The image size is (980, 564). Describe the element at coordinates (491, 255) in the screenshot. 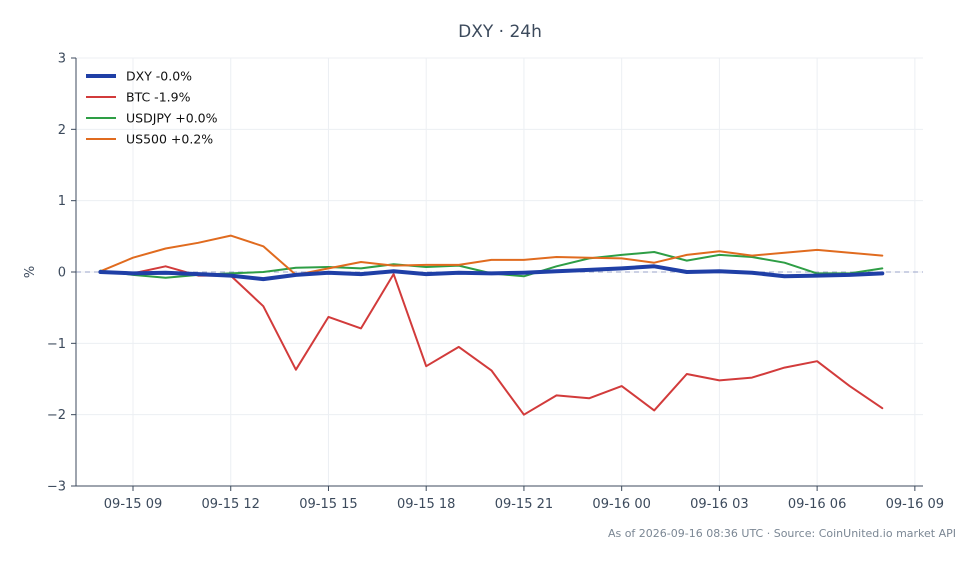

I see `series-line-us500` at that location.